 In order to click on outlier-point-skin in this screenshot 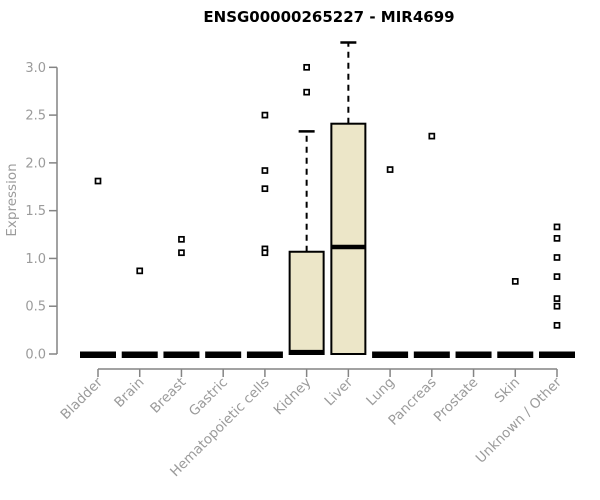, I will do `click(515, 281)`.